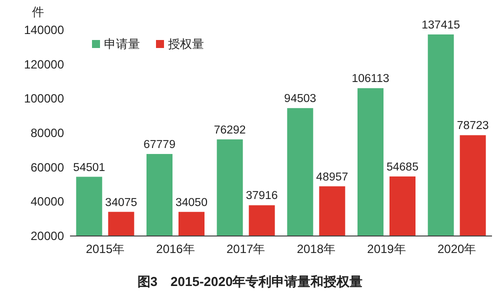  I want to click on y-tick-label: 140000, so click(44, 30).